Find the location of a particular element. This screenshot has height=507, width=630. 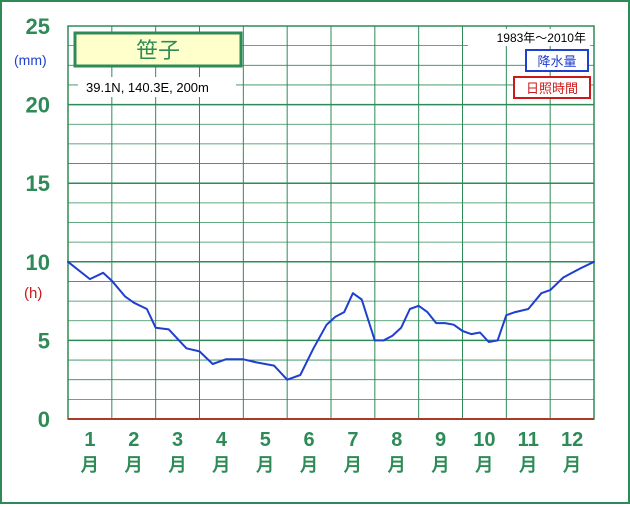

legend-precipitation: 降水量 is located at coordinates (556, 61).